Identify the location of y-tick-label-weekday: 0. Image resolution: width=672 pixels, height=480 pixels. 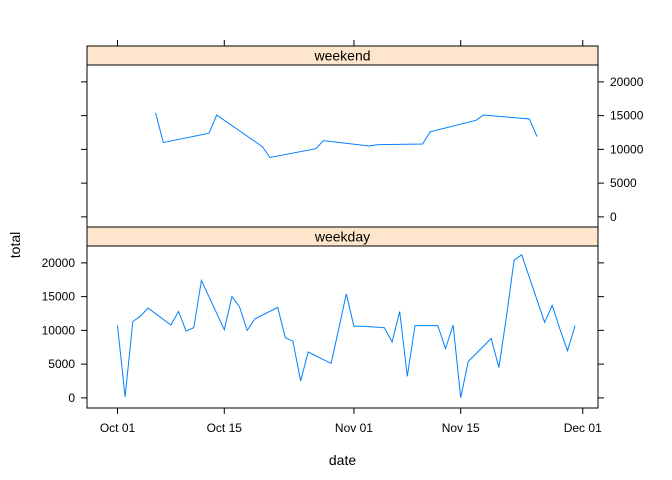
(71, 398).